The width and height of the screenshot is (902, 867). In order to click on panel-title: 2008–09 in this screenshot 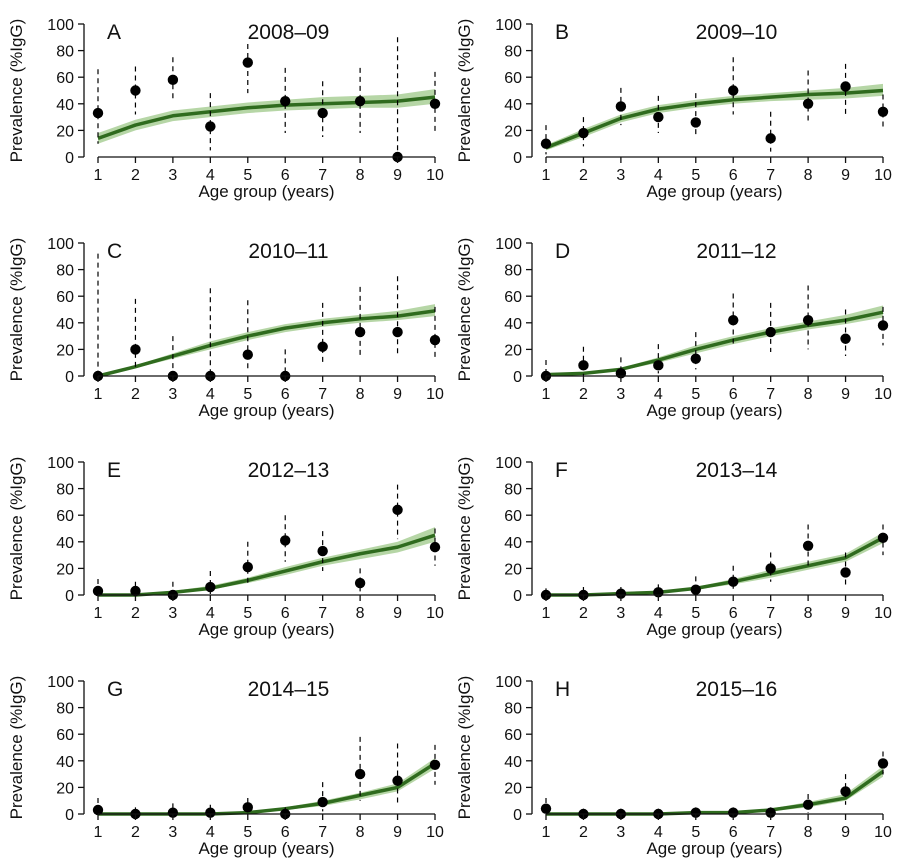, I will do `click(289, 32)`.